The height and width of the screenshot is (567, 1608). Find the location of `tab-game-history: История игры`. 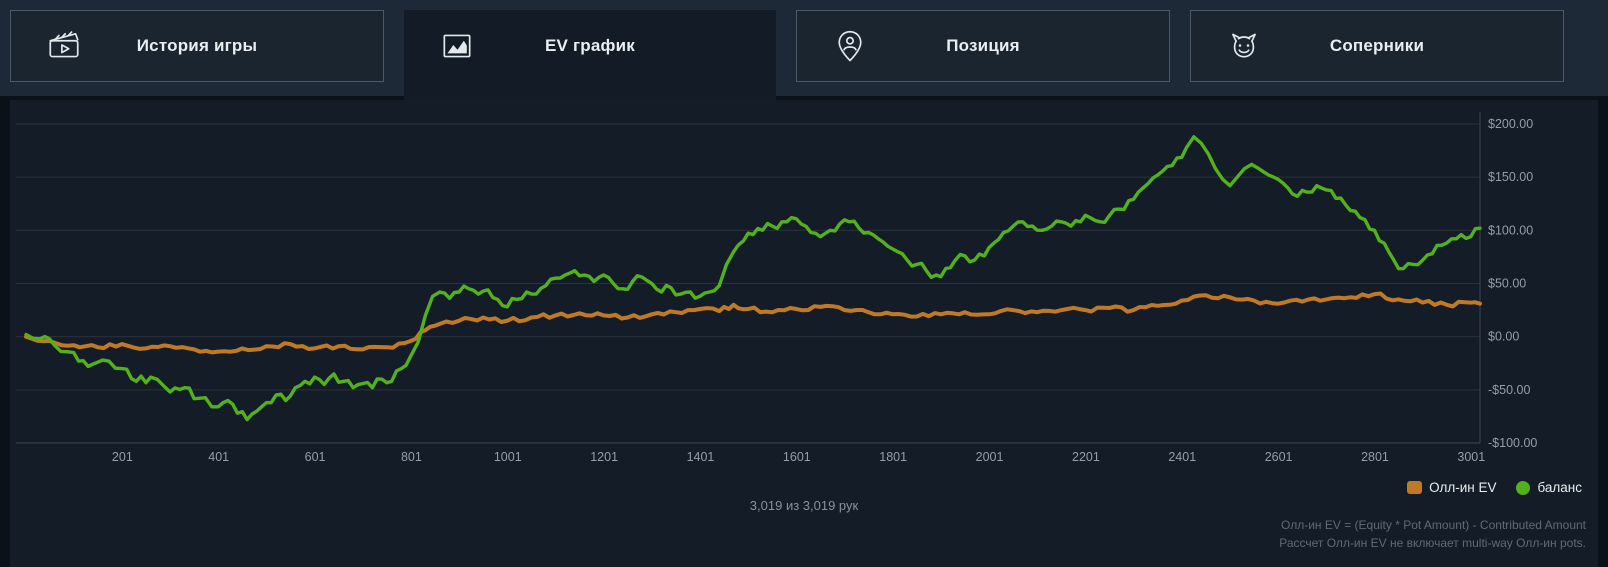

tab-game-history: История игры is located at coordinates (197, 46).